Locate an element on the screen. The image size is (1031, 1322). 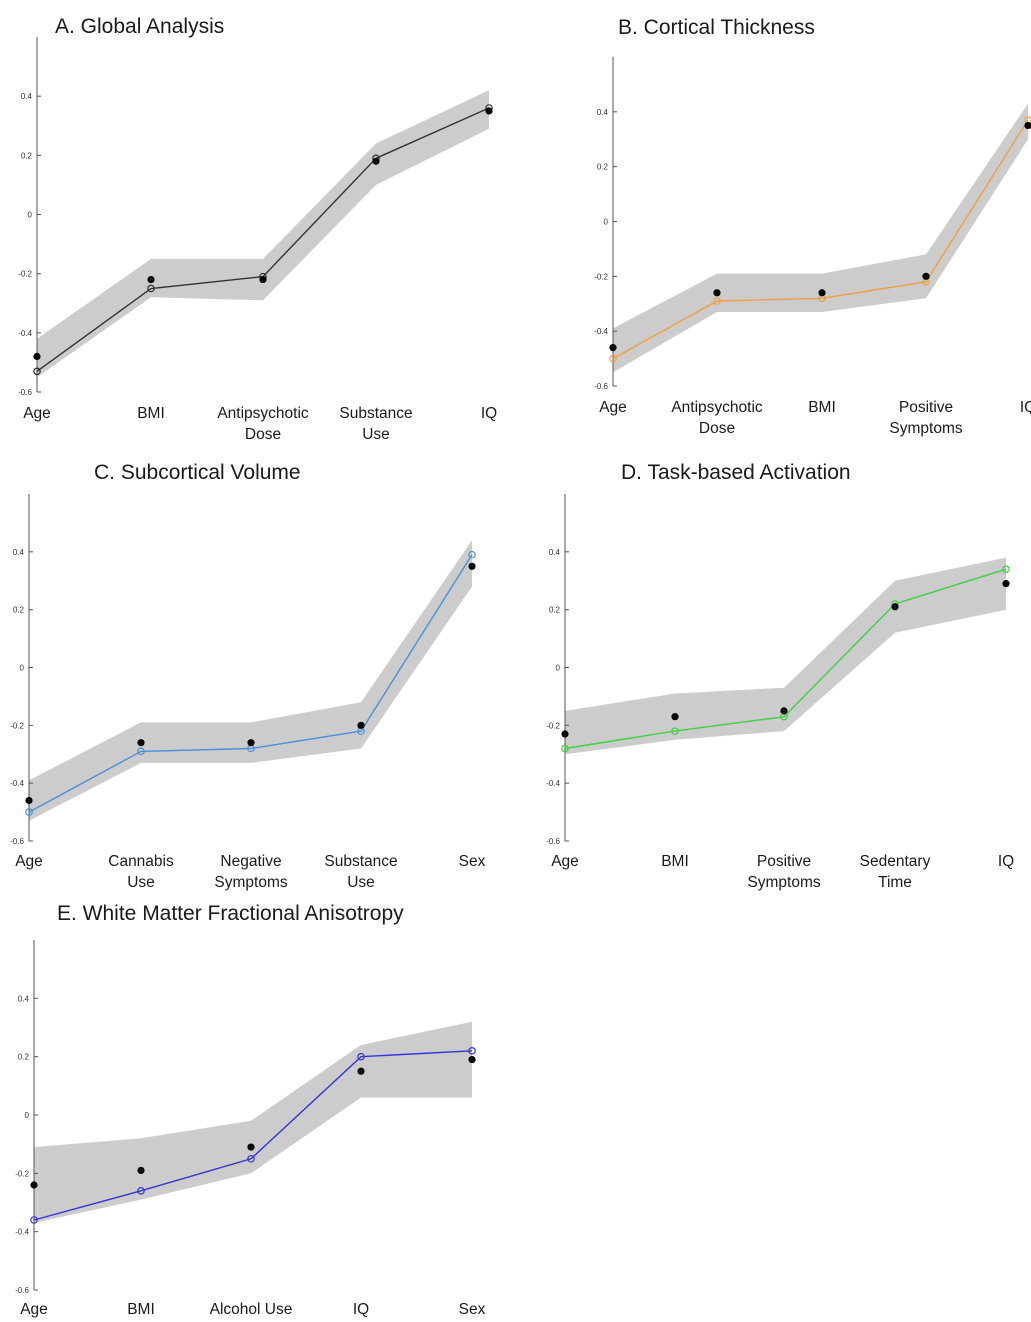
panel-title: C. Subcortical Volume is located at coordinates (197, 472).